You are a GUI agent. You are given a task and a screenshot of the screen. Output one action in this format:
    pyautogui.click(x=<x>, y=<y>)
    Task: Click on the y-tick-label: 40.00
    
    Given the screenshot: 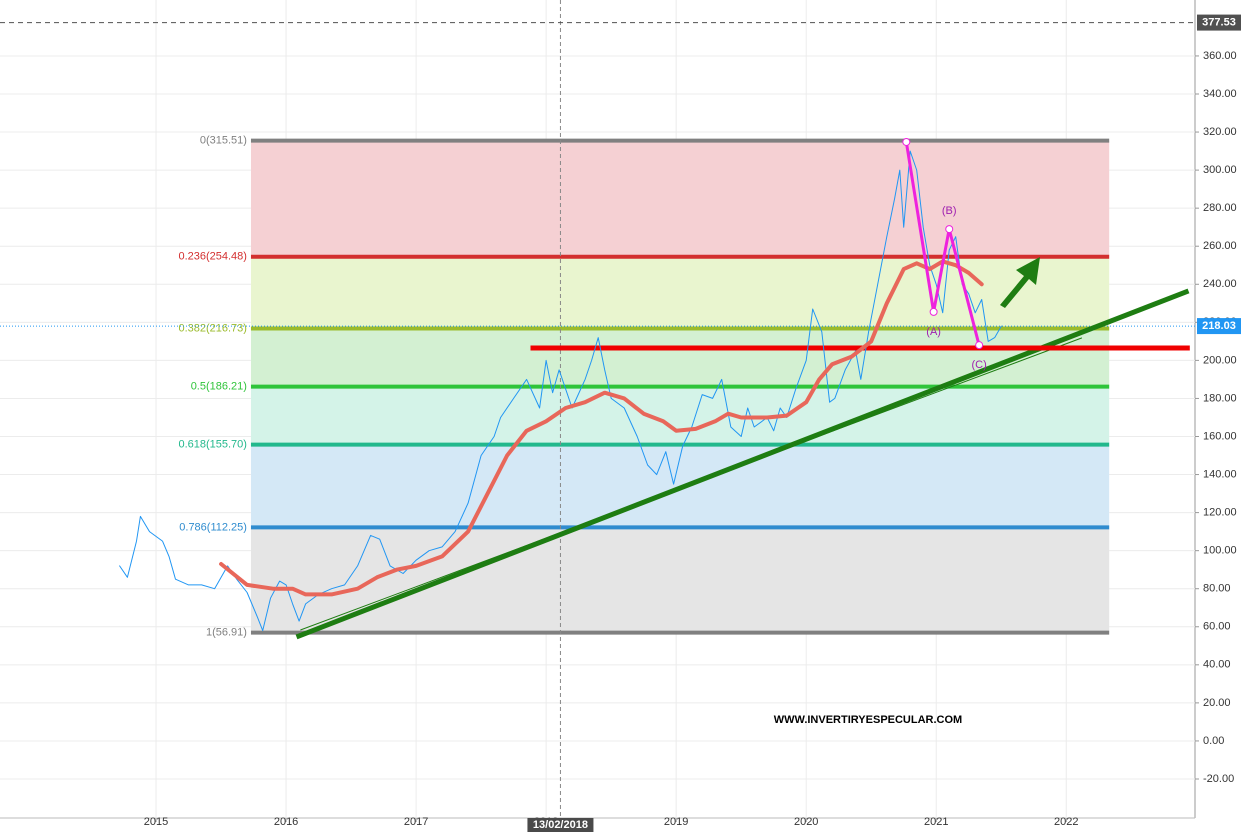 What is the action you would take?
    pyautogui.click(x=1217, y=665)
    